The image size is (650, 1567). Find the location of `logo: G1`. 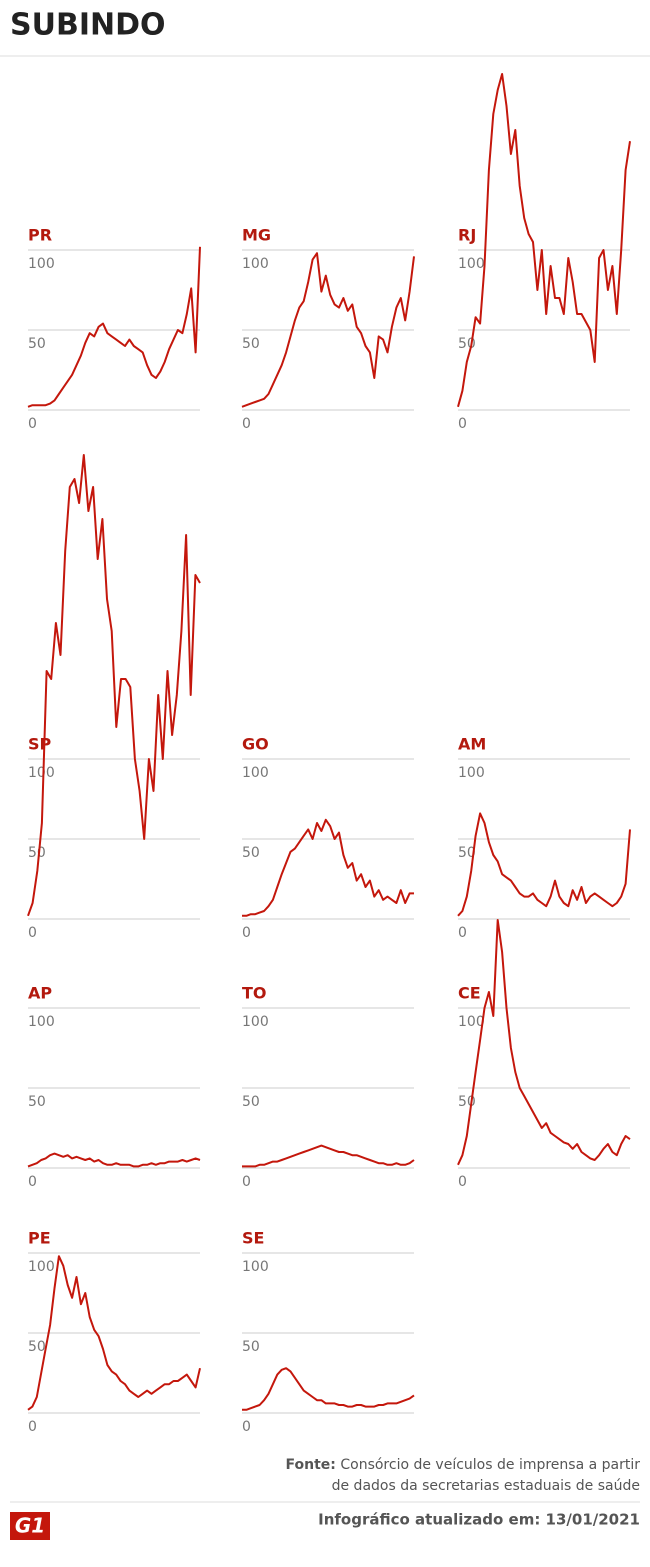

logo: G1 is located at coordinates (30, 1526).